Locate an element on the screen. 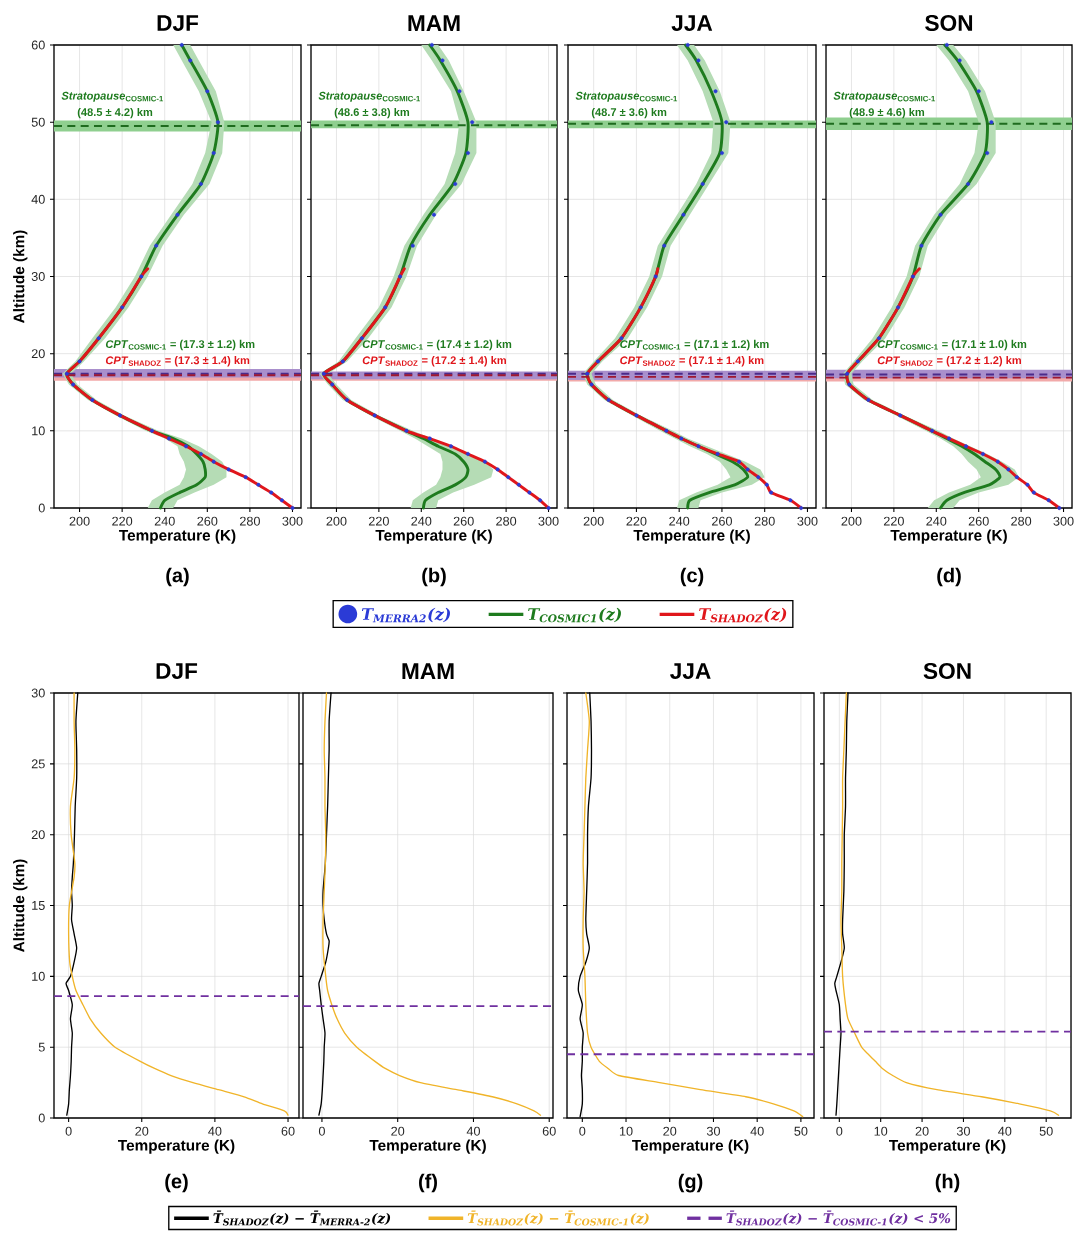 This screenshot has width=1075, height=1235. annotation: CPT$_{COSMIC-1}$ = (17.1 ± 1.2) km is located at coordinates (694, 345).